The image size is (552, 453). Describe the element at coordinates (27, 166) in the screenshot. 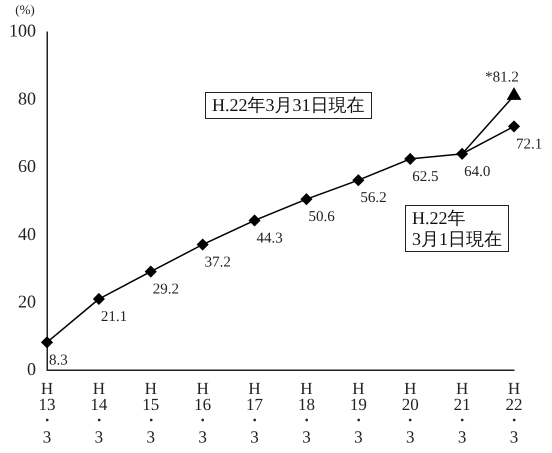

I see `y-tick-label: 60` at that location.